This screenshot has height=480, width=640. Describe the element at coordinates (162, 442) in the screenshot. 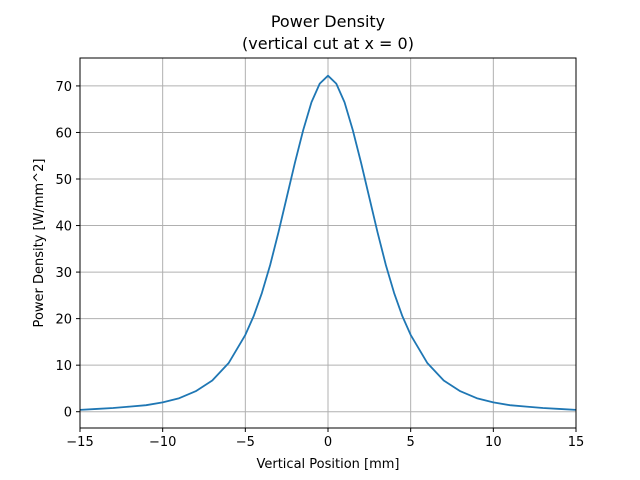

I see `x-tick-label: −10` at that location.